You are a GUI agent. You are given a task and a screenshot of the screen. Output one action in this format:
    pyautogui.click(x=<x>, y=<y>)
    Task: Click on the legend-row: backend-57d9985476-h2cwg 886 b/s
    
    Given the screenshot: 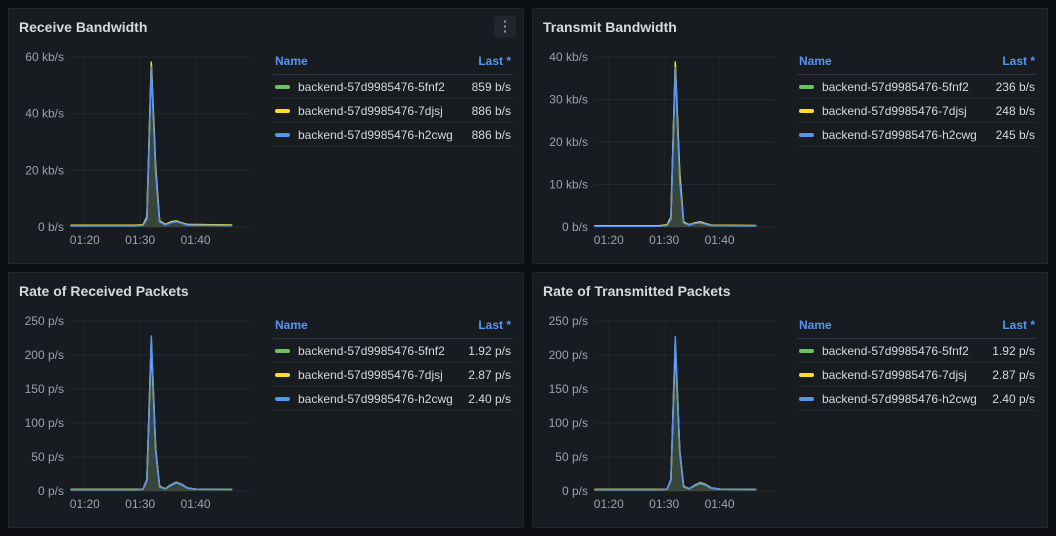 What is the action you would take?
    pyautogui.click(x=393, y=135)
    